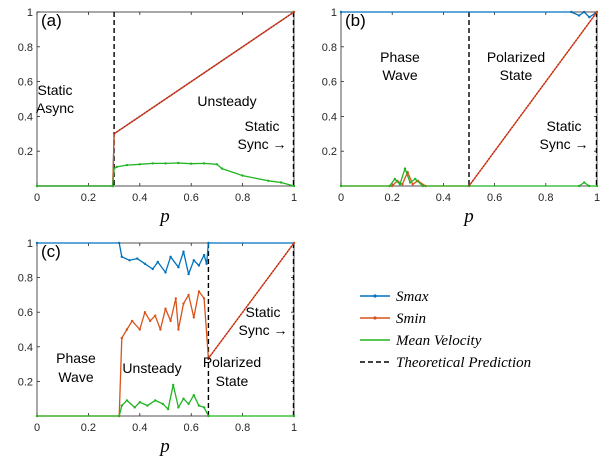 This screenshot has height=462, width=608. Describe the element at coordinates (191, 428) in the screenshot. I see `x-tick-label: 0.6` at that location.